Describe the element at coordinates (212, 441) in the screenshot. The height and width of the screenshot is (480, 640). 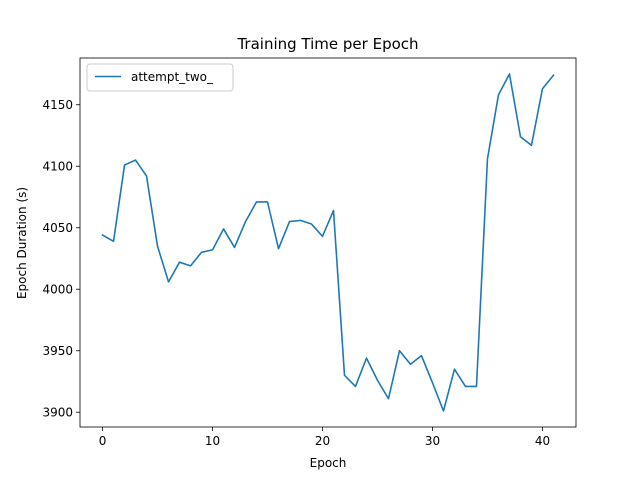
I see `x-tick-label: 10` at that location.